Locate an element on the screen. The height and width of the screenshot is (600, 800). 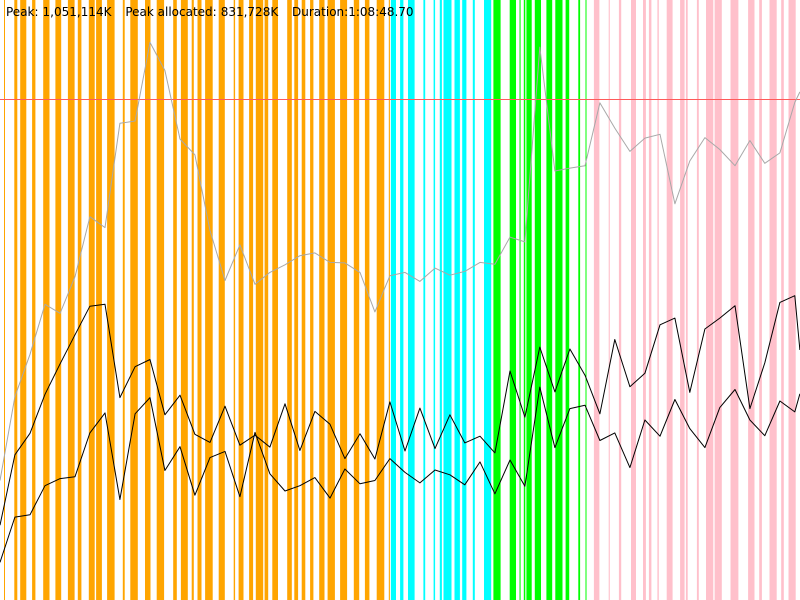
allocated-stat: Peak allocated: 831,728K is located at coordinates (201, 12).